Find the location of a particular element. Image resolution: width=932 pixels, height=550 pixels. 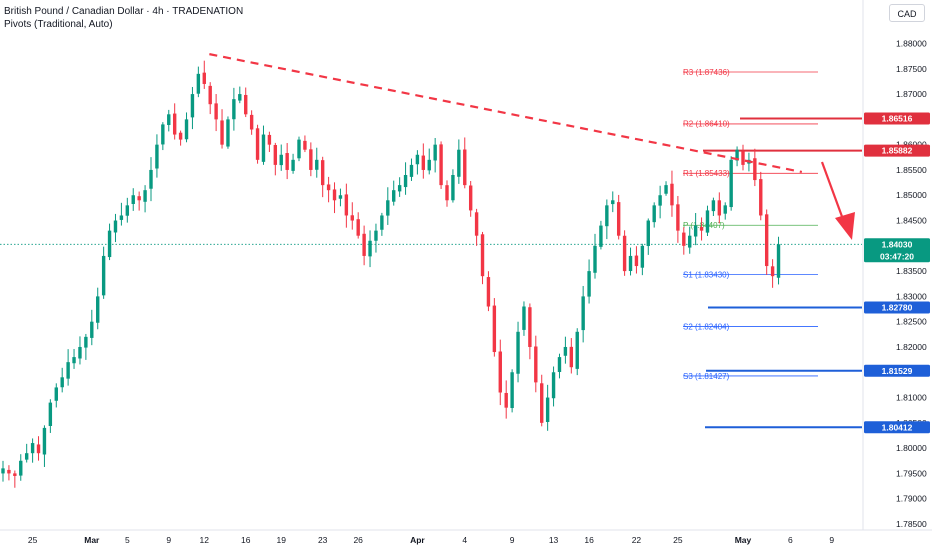

x-tick-label: Mar is located at coordinates (92, 540).